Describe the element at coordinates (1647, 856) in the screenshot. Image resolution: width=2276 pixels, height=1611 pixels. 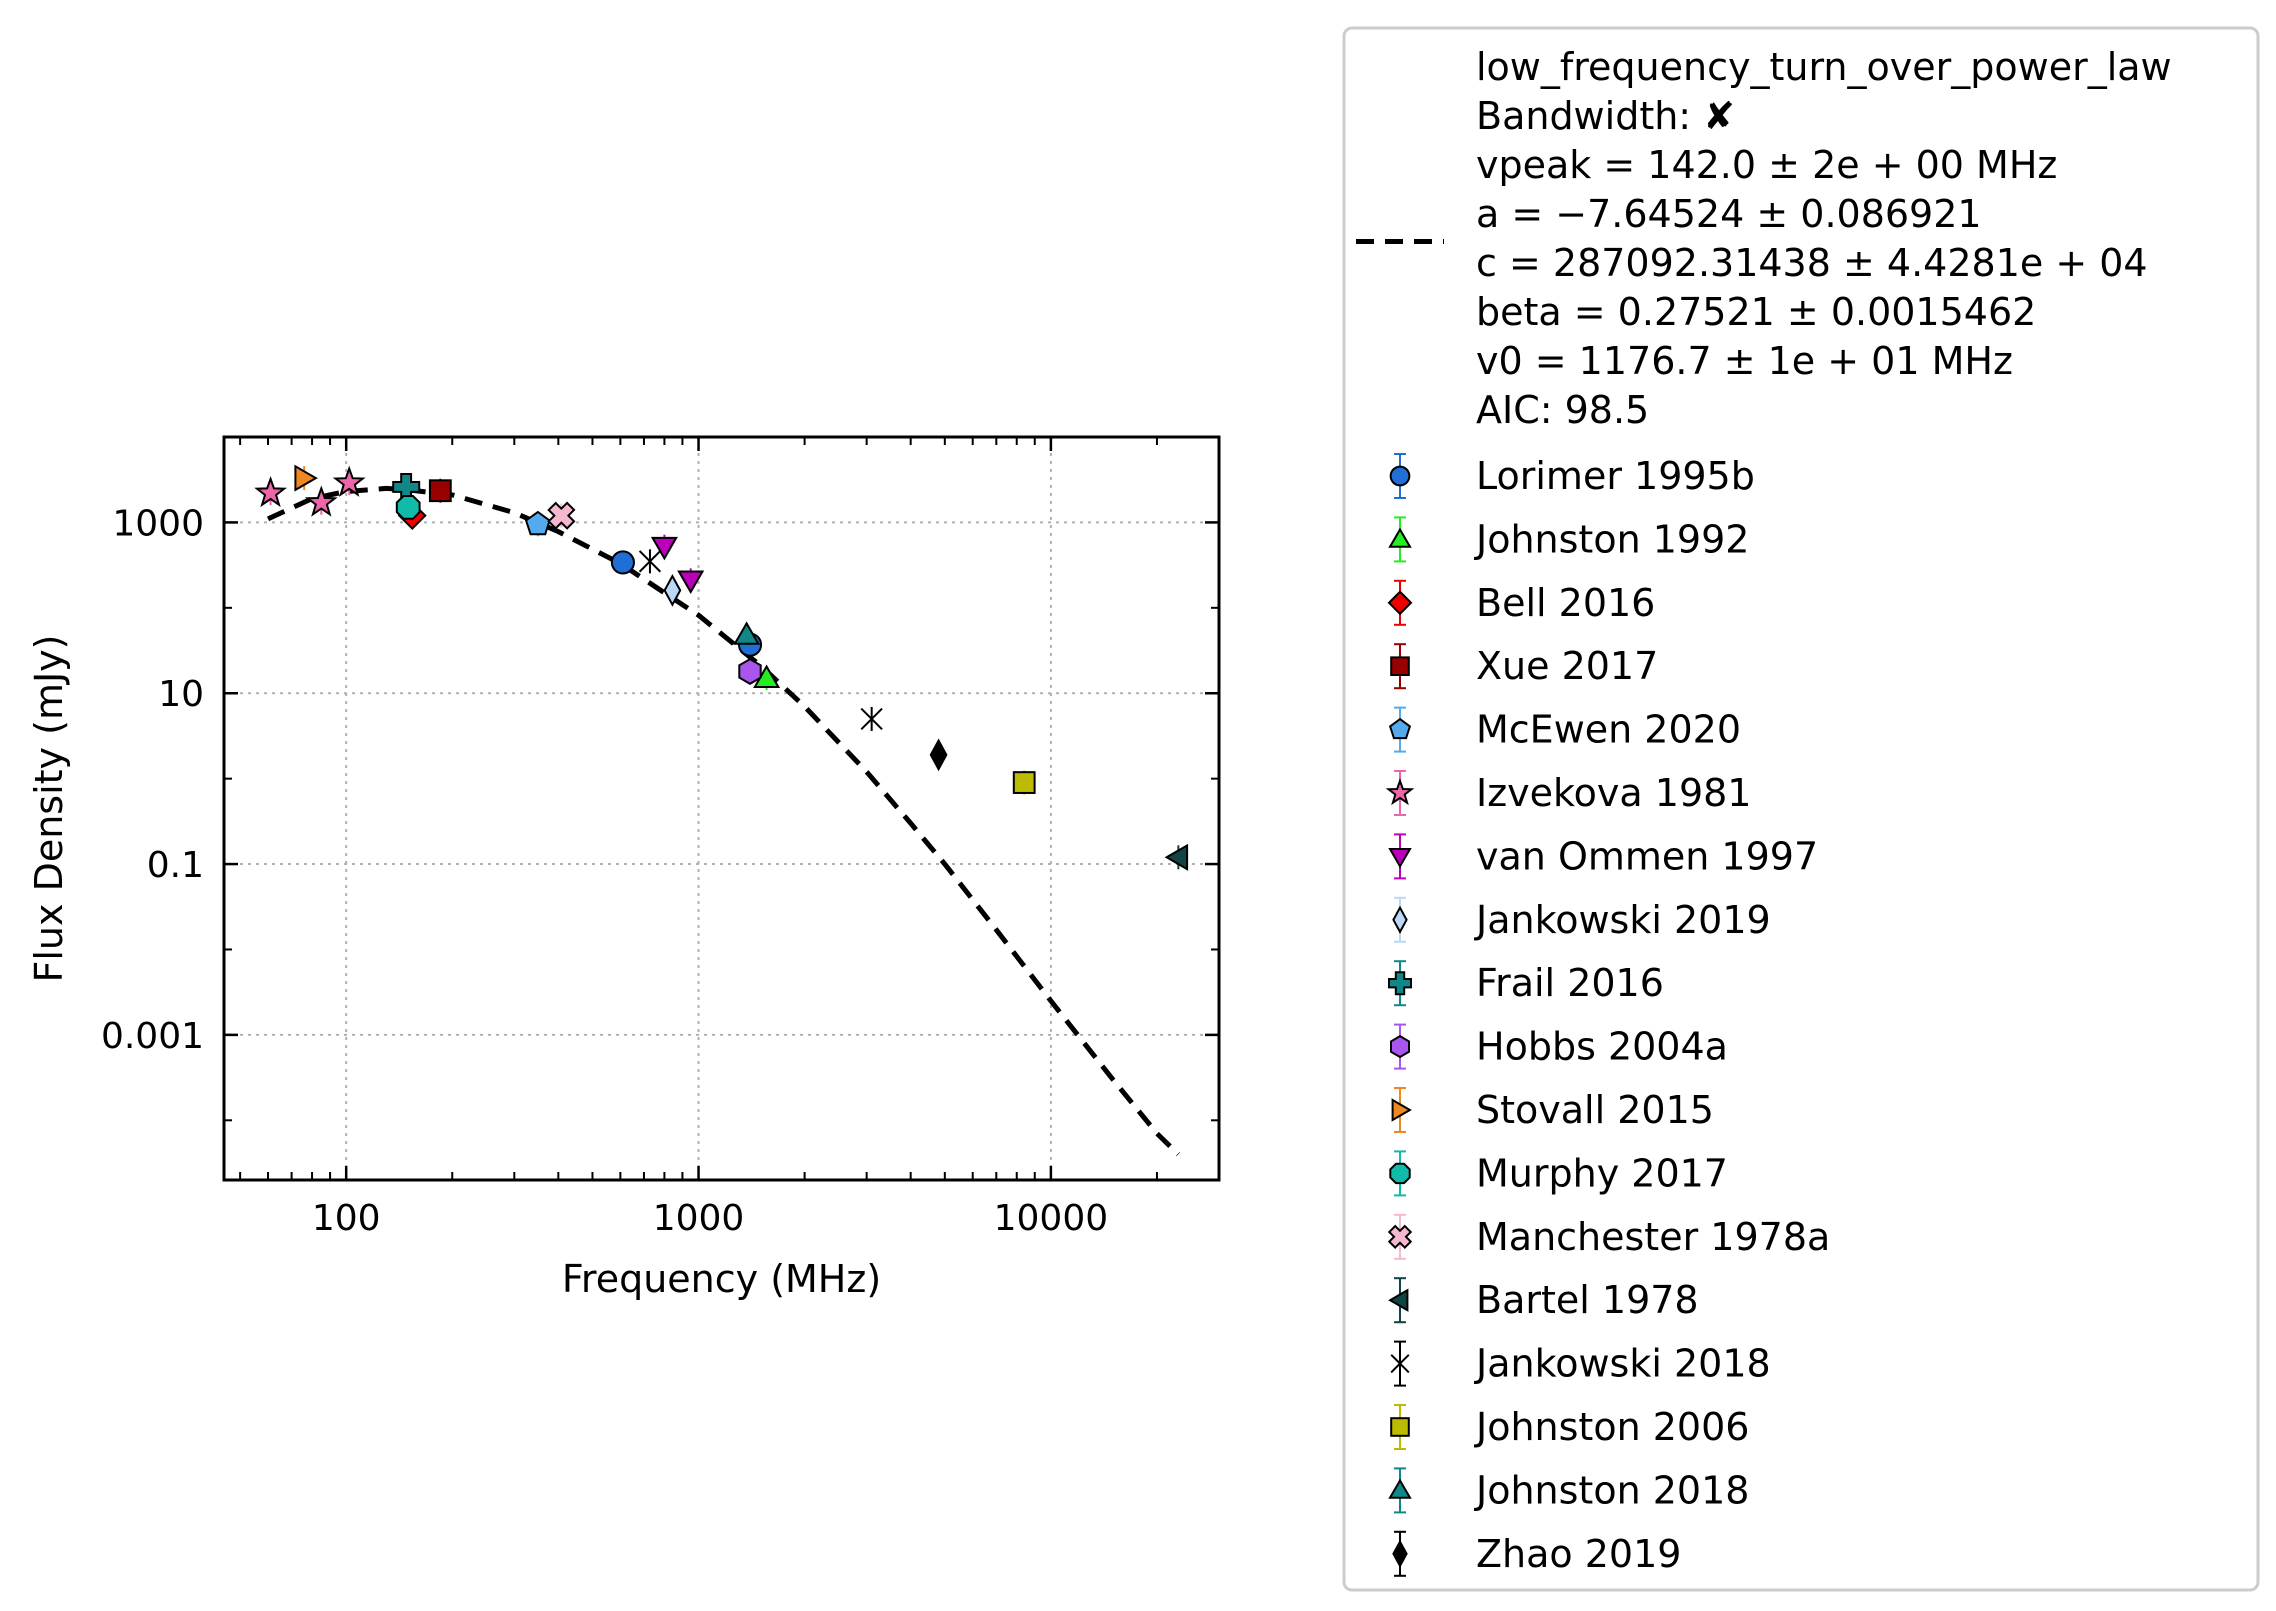
I see `legend-label: van Ommen 1997` at that location.